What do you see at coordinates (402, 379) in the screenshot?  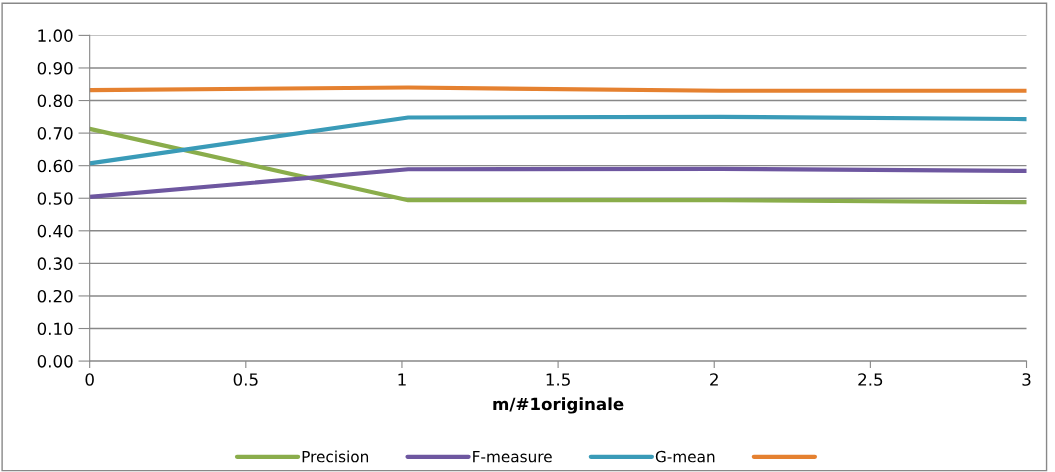 I see `x-tick-label: 1` at bounding box center [402, 379].